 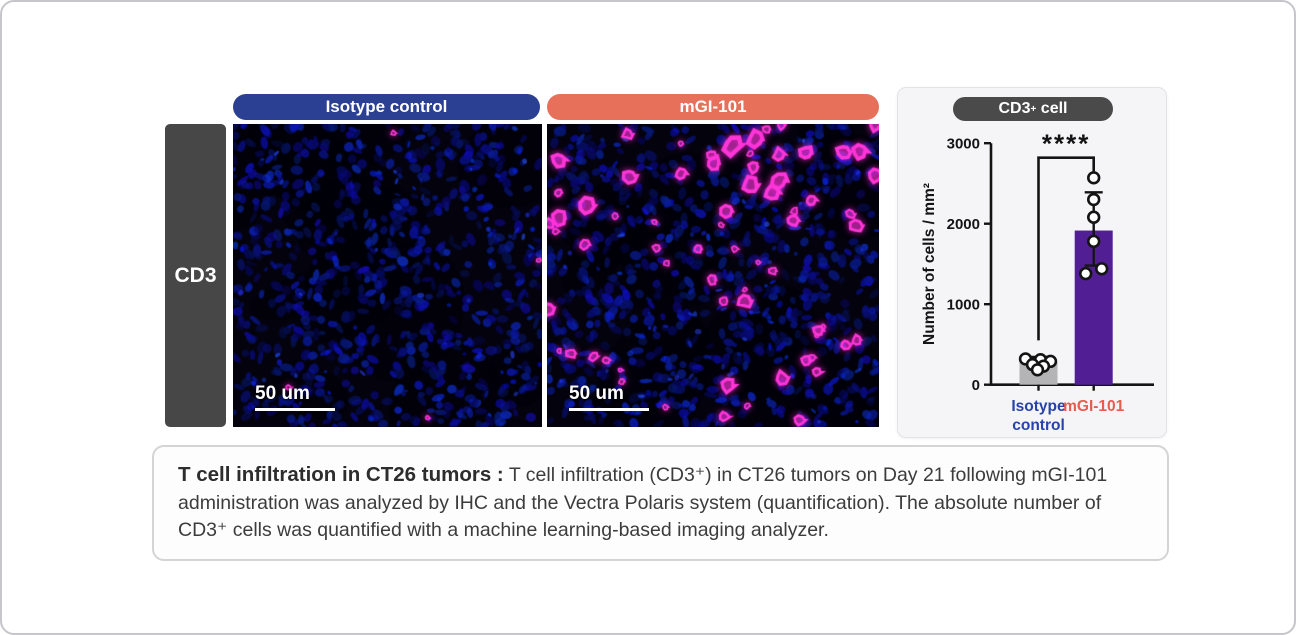 I want to click on x-category-label: mGI-101, so click(x=1094, y=406).